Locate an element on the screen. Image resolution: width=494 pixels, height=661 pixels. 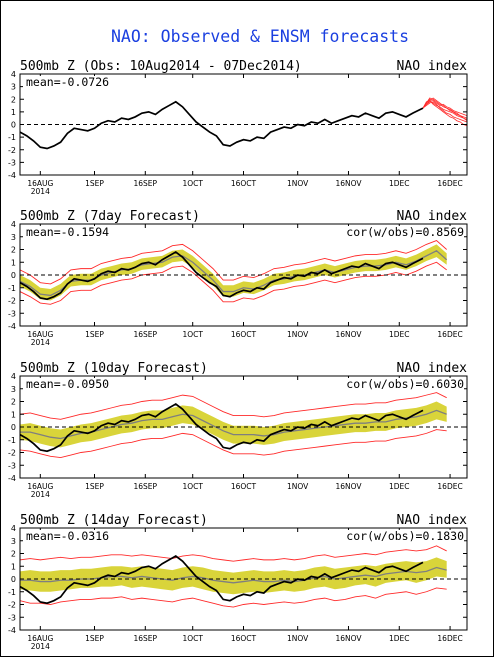
correlation-label: cor(w/obs)=0.6030 is located at coordinates (405, 384).